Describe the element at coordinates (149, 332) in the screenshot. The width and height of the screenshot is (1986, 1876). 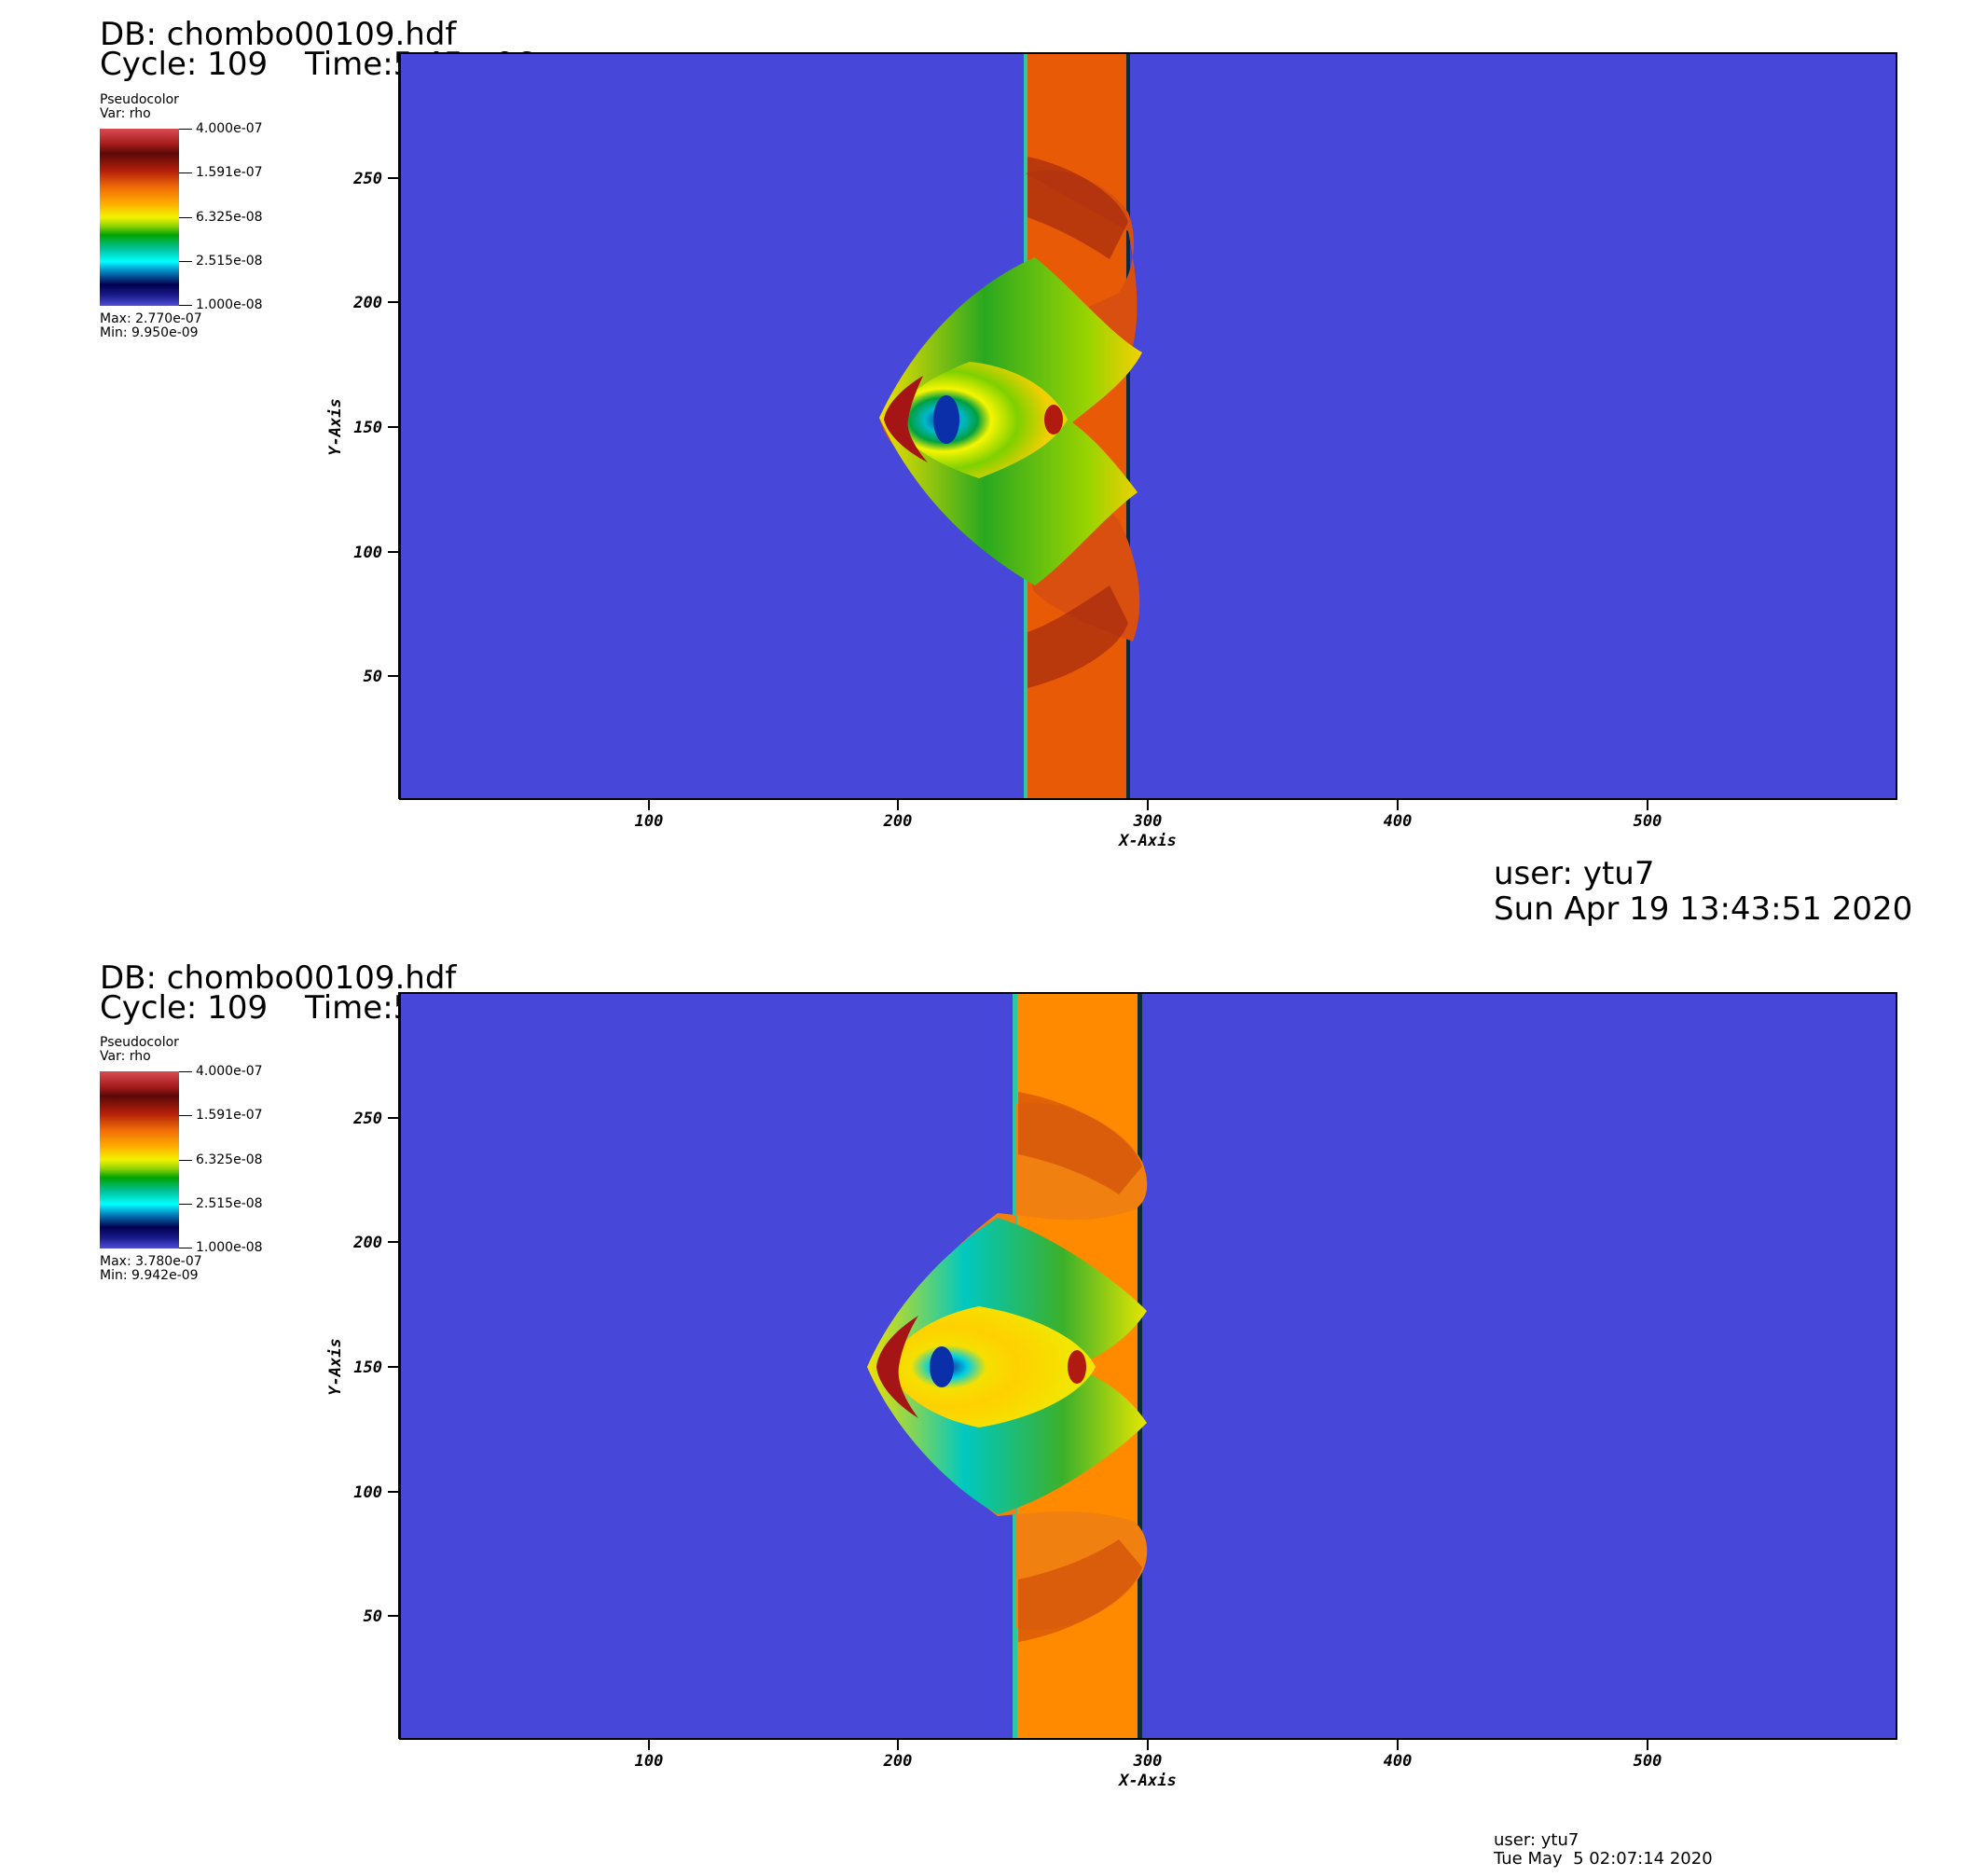
I see `legend-min: Min: 9.950e-09` at that location.